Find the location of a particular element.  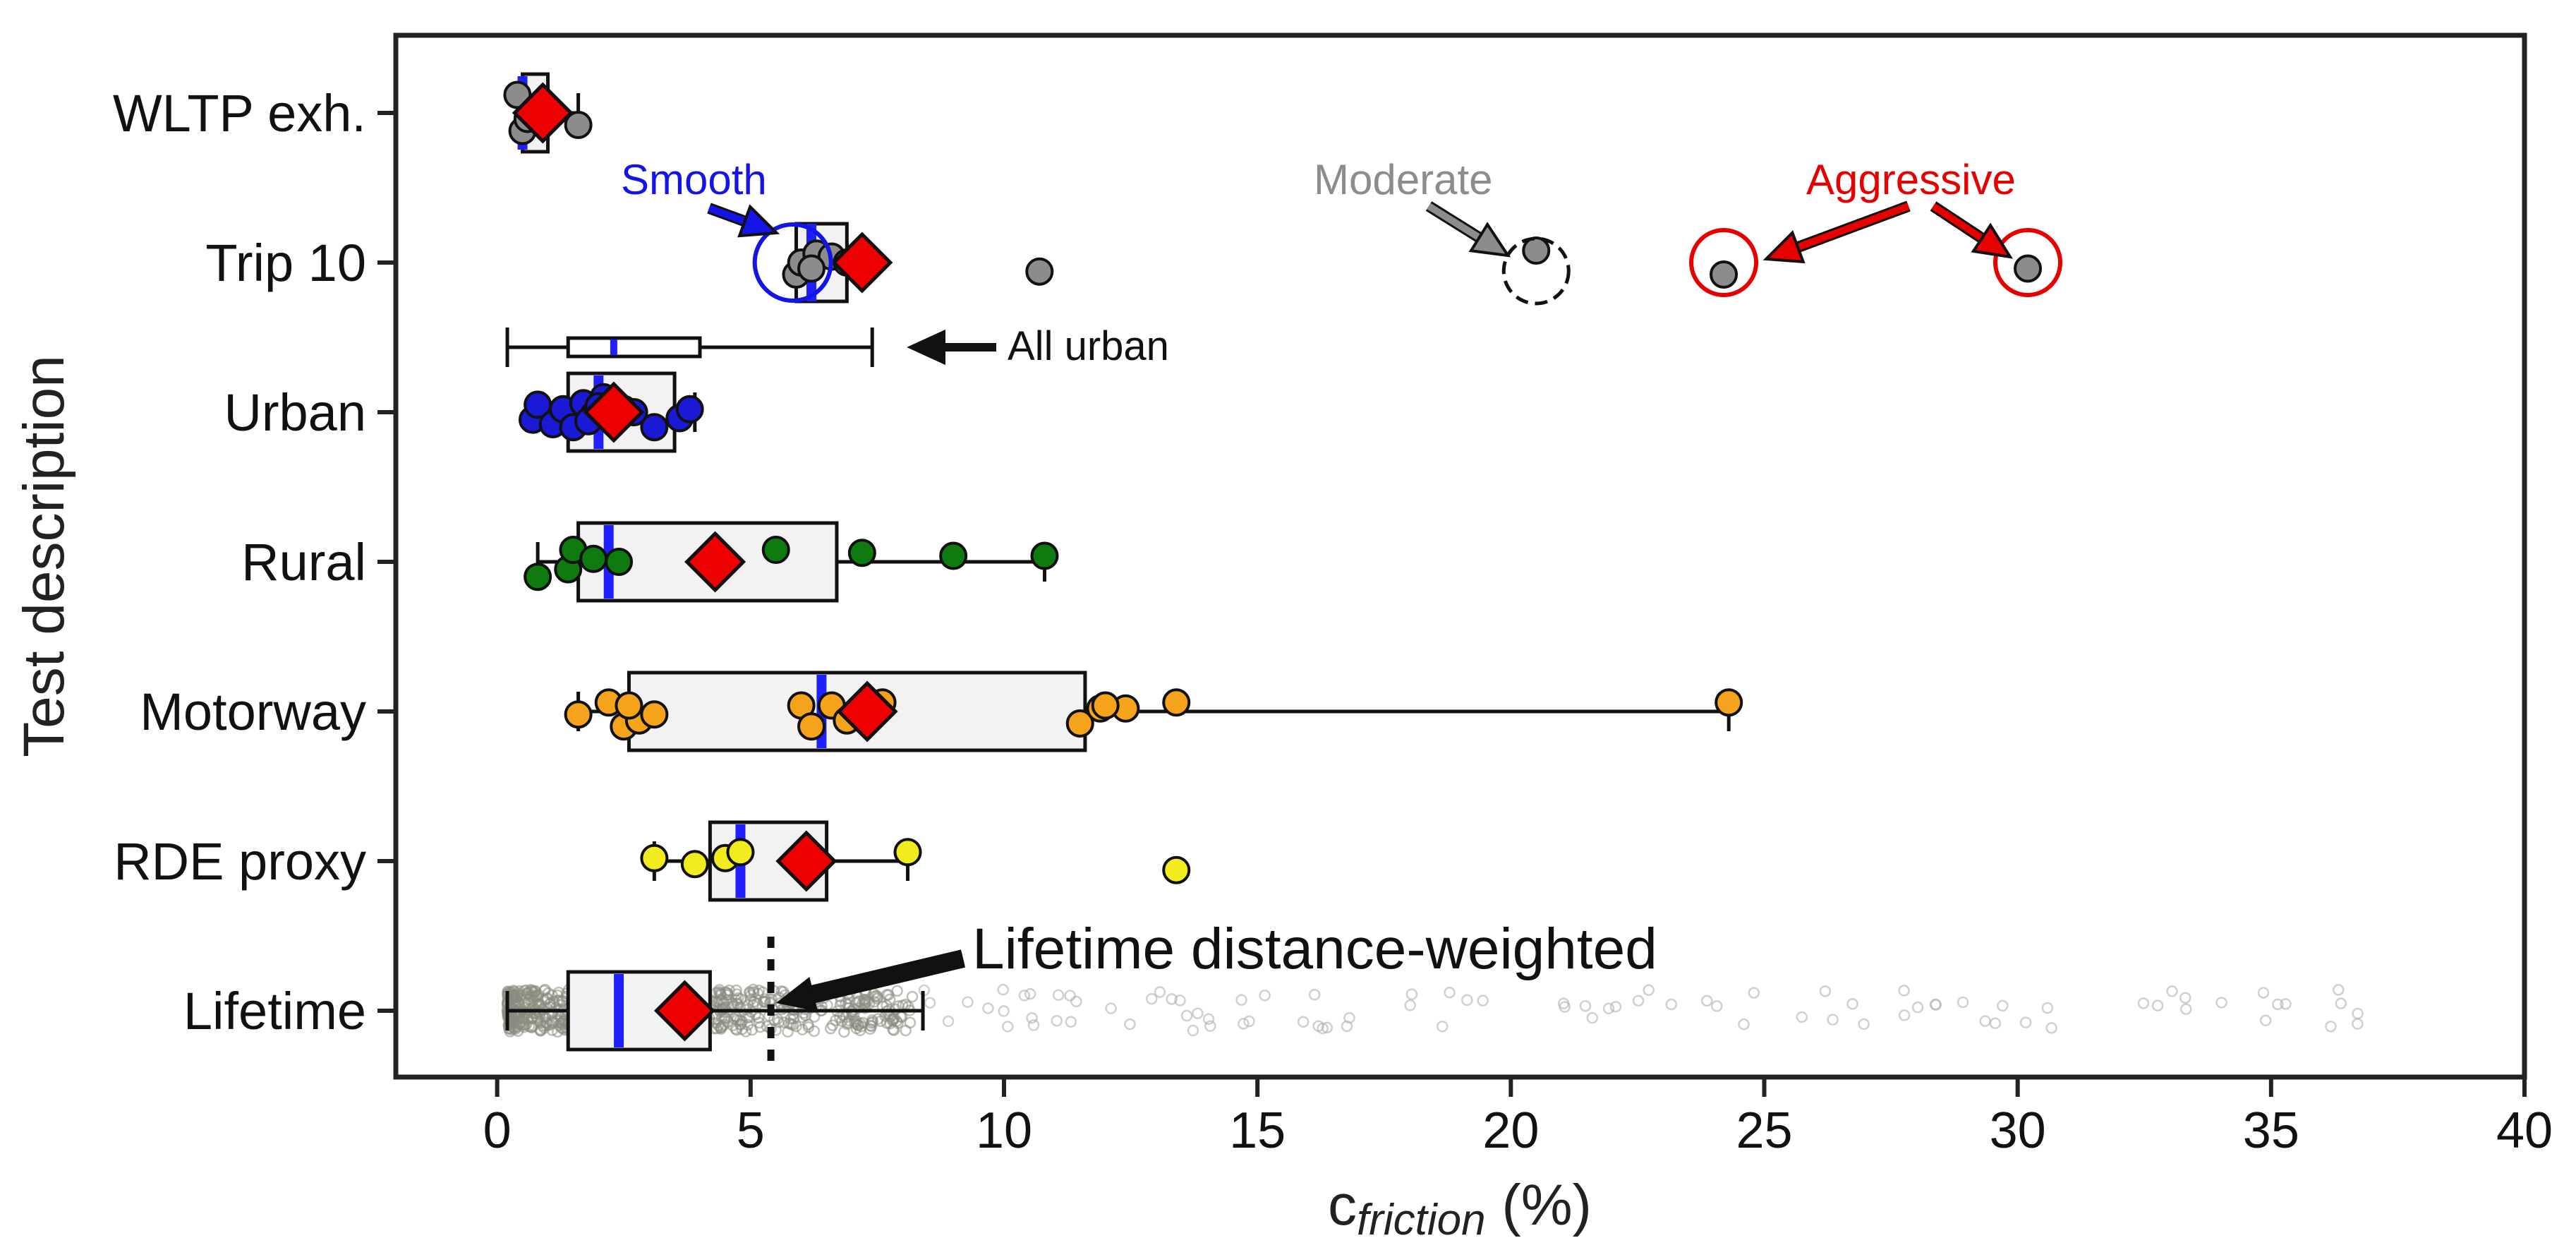

x-axis-label: cfriction (%) is located at coordinates (1460, 1208).